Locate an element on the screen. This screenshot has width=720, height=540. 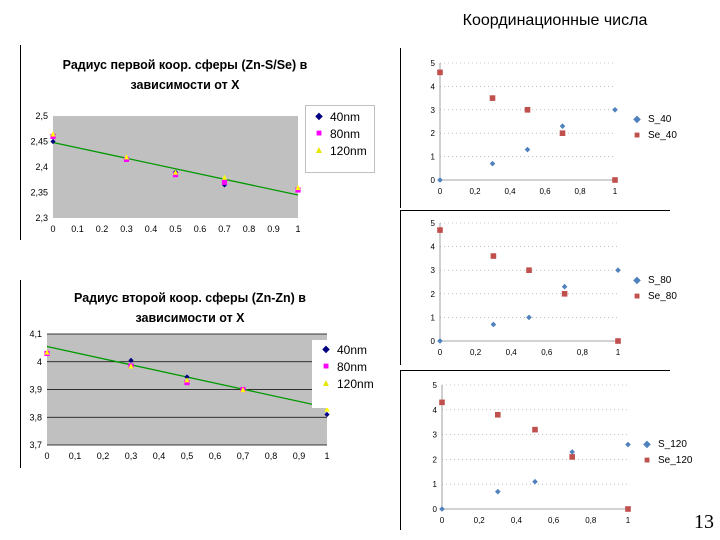
legend-label: 80nm is located at coordinates (352, 366).